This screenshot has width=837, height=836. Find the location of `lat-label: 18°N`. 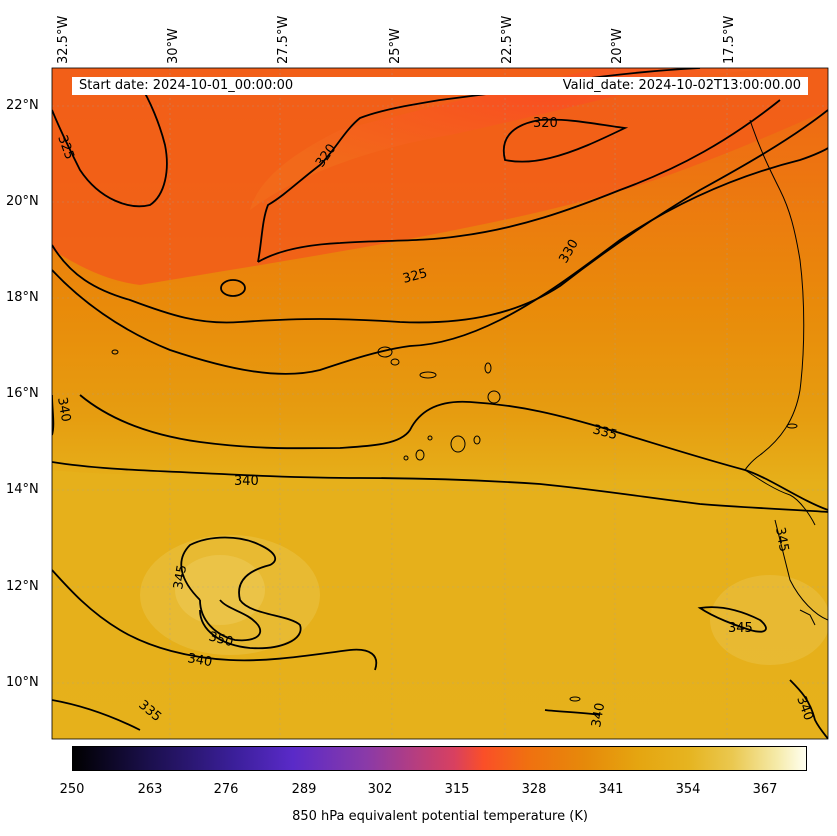

lat-label: 18°N is located at coordinates (22, 297).